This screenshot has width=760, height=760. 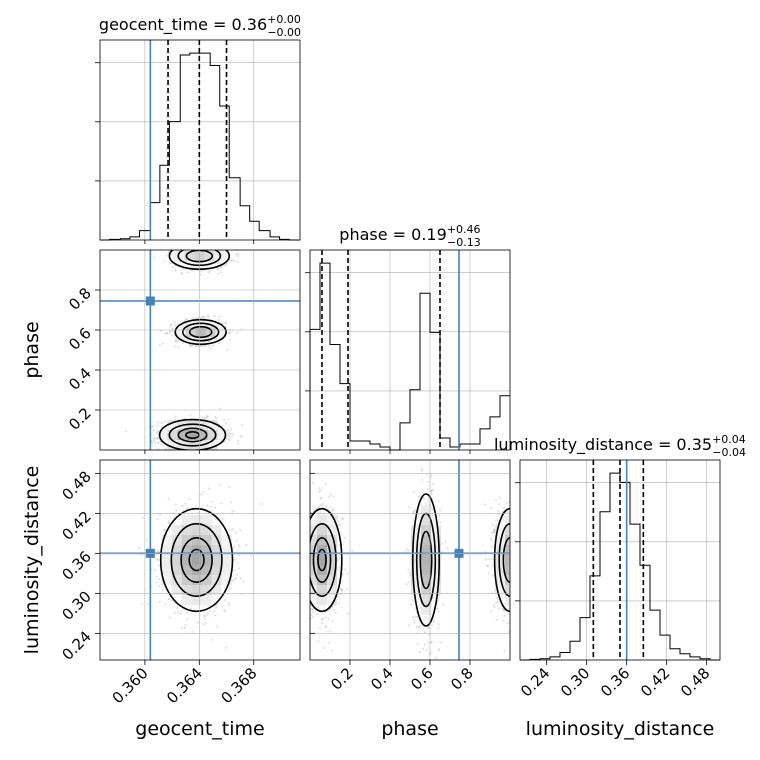 I want to click on panel-frame, so click(x=200, y=560).